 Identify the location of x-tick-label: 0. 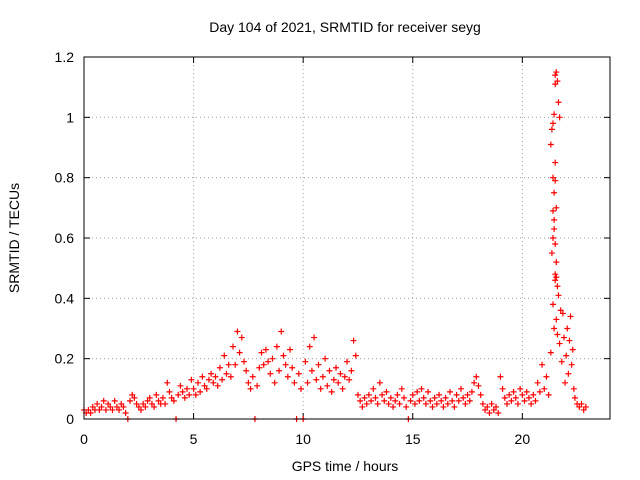
(84, 439).